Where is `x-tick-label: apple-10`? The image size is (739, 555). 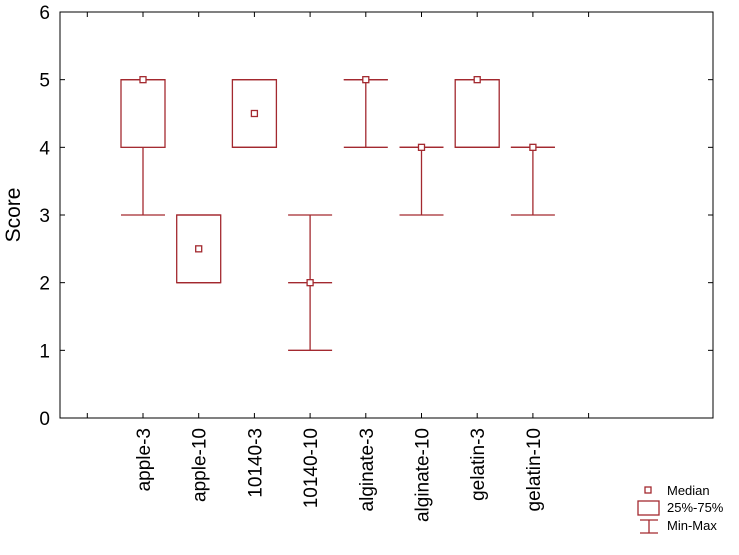 x-tick-label: apple-10 is located at coordinates (200, 465).